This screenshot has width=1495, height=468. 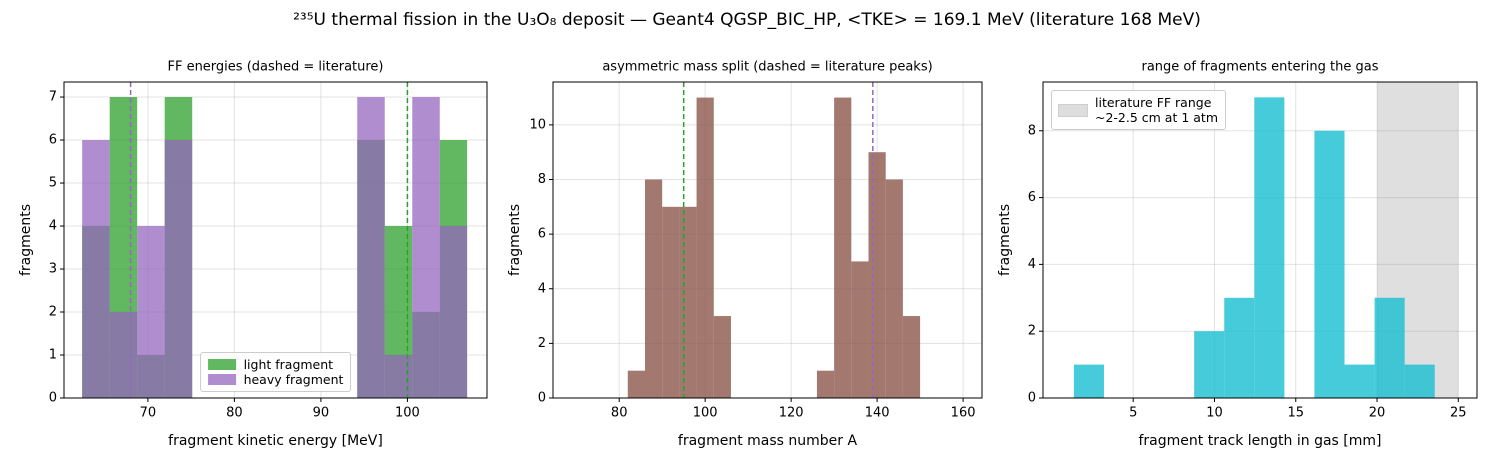 I want to click on y-tick-label: 5, so click(x=53, y=183).